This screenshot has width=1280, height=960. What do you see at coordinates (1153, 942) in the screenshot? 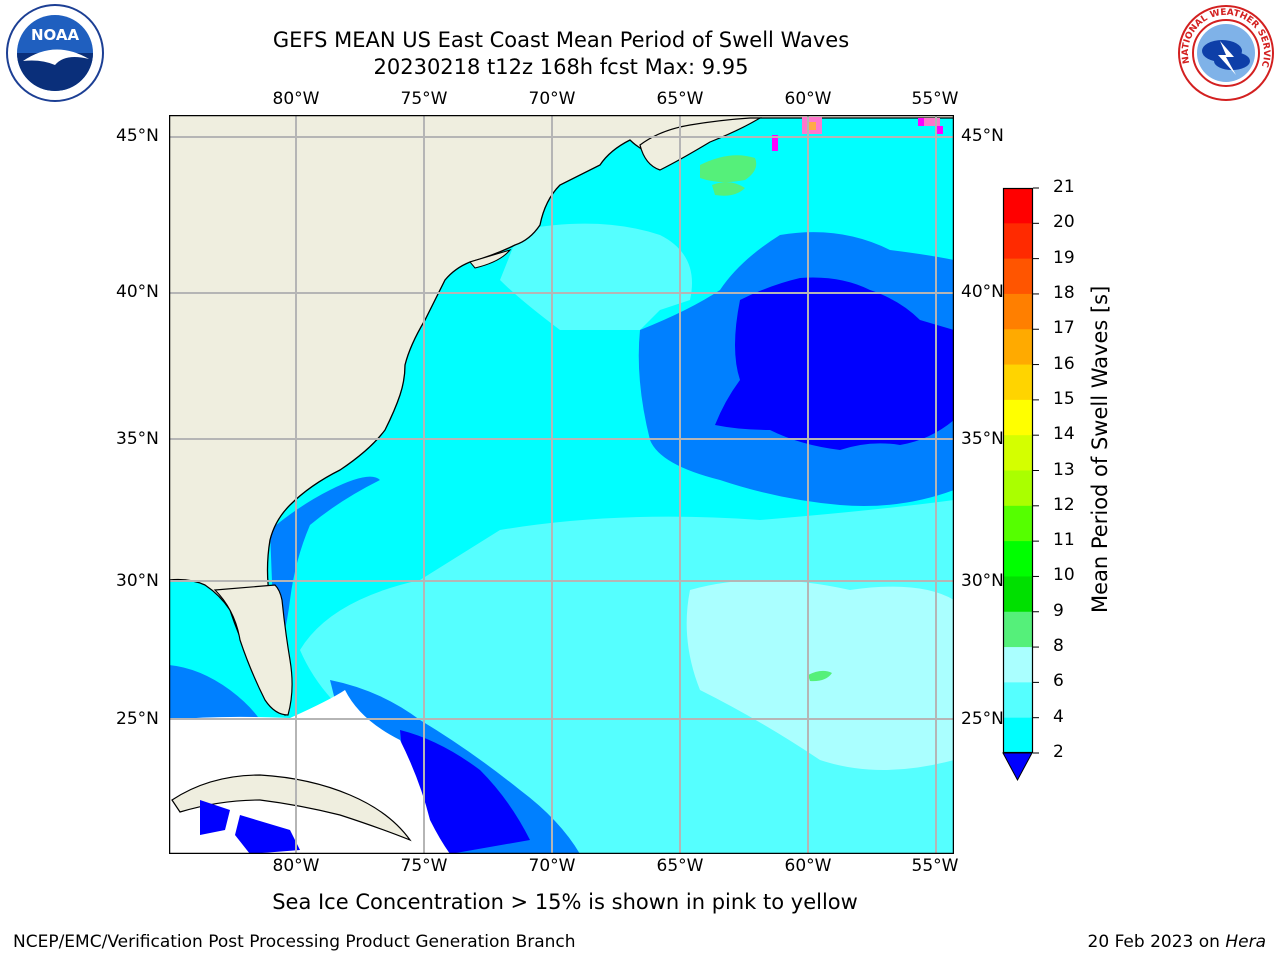
I see `date-label: 20 Feb 2023 on` at bounding box center [1153, 942].